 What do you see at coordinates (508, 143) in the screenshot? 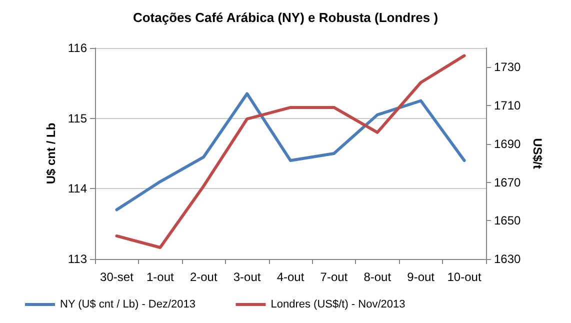
I see `y2-tick-label: 1690` at bounding box center [508, 143].